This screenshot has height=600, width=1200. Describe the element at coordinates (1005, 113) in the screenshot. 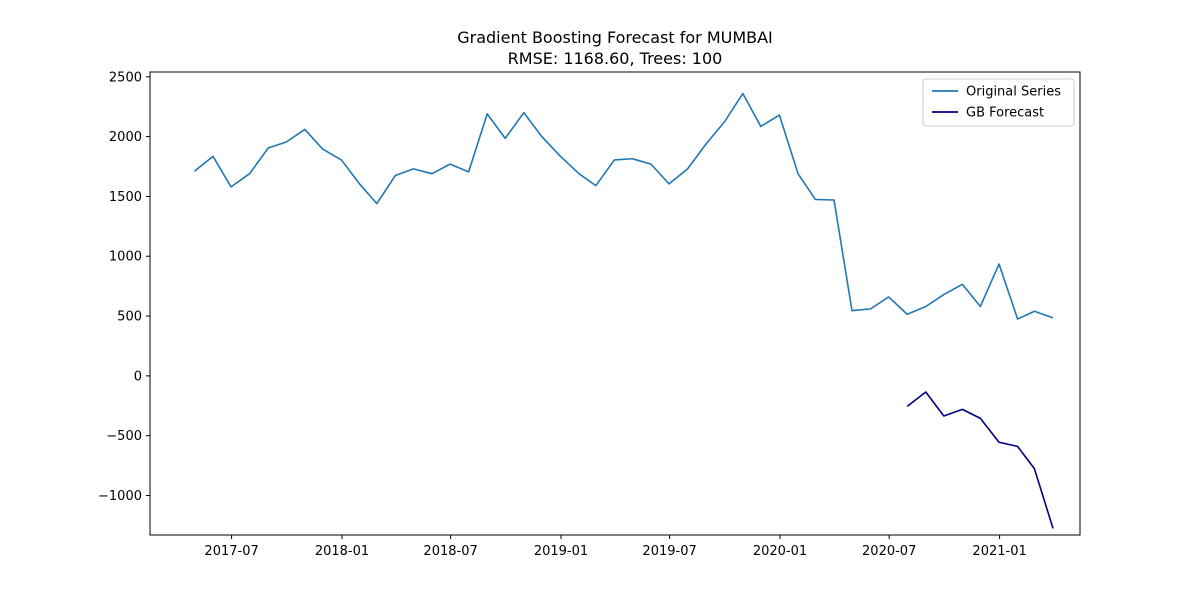

I see `legend-label-2: GB Forecast` at that location.